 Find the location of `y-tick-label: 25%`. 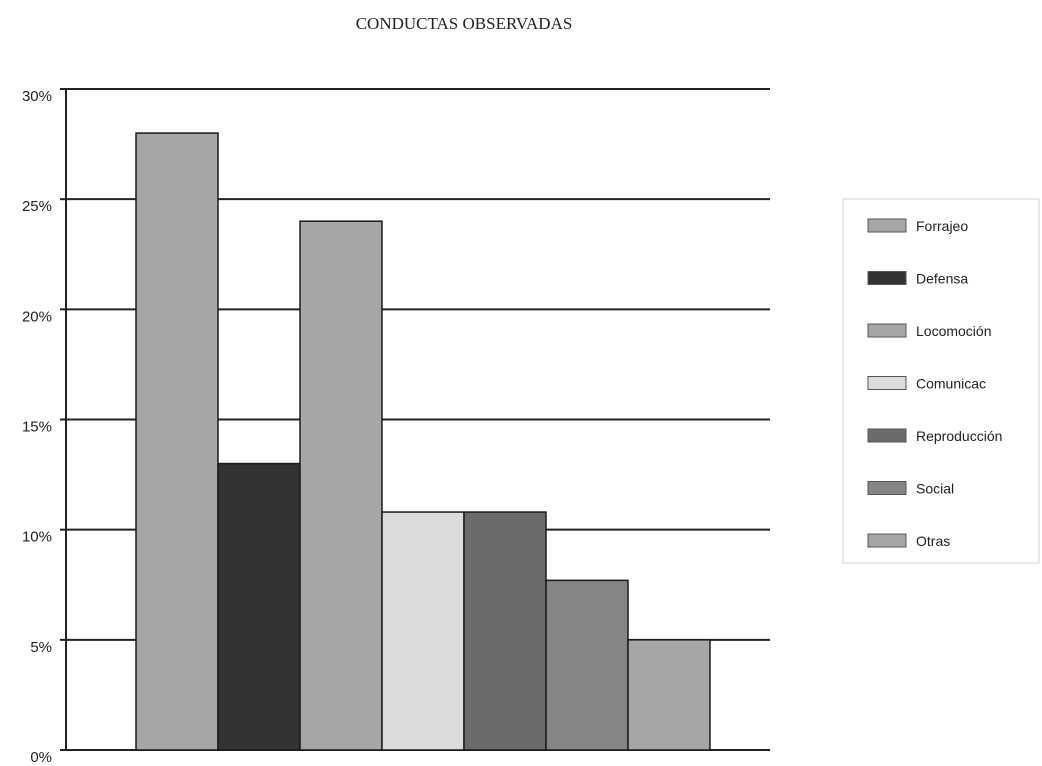

y-tick-label: 25% is located at coordinates (37, 206).